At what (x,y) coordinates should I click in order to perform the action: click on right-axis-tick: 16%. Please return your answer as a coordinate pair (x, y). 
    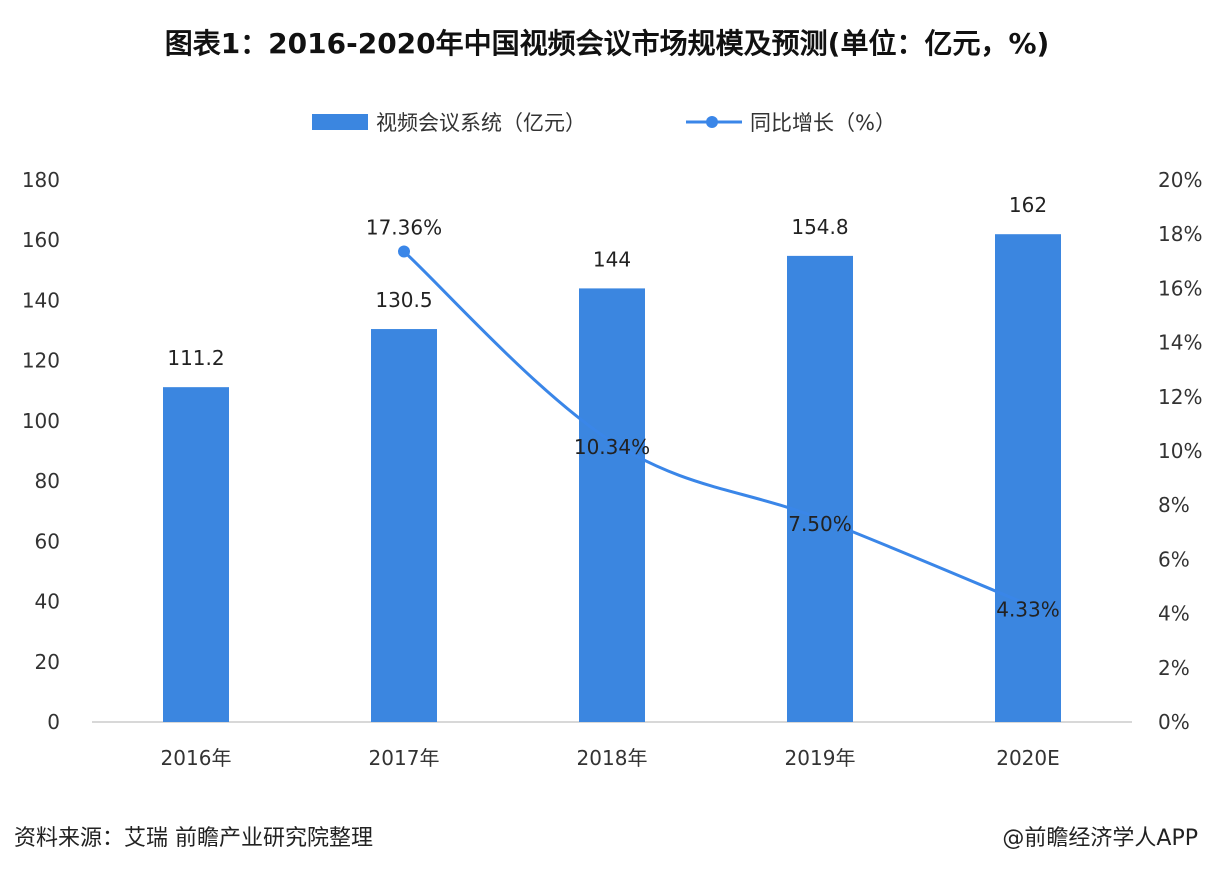
    Looking at the image, I should click on (1180, 288).